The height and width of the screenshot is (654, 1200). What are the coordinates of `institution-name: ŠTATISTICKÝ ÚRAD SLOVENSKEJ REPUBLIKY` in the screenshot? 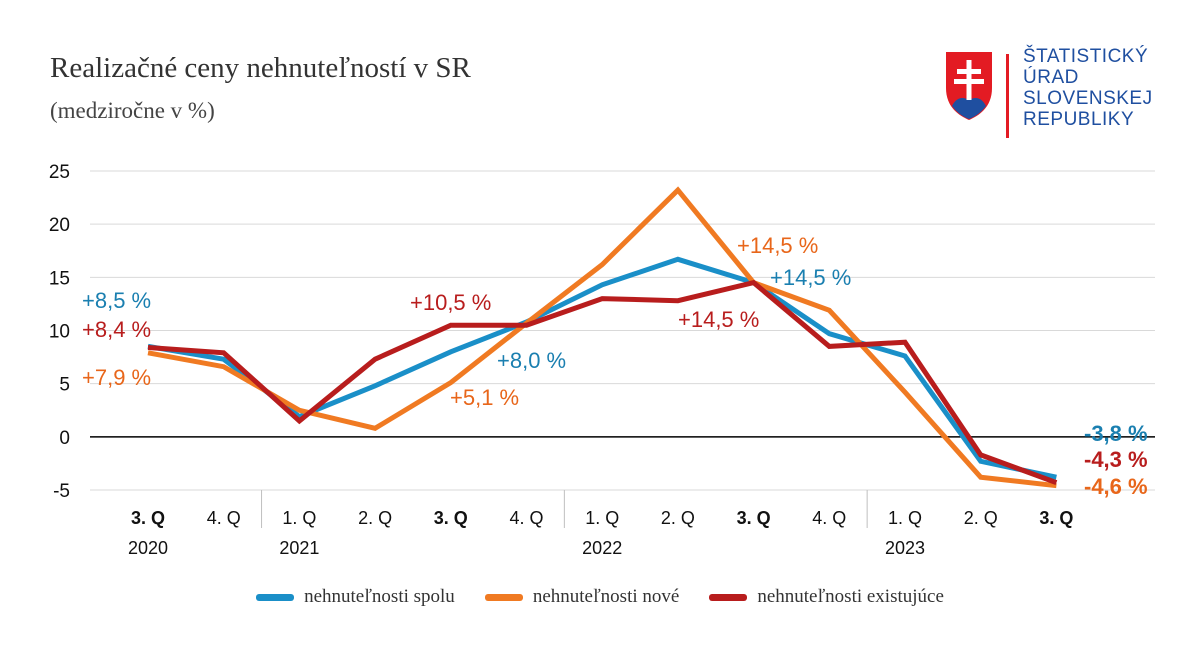 It's located at (1088, 88).